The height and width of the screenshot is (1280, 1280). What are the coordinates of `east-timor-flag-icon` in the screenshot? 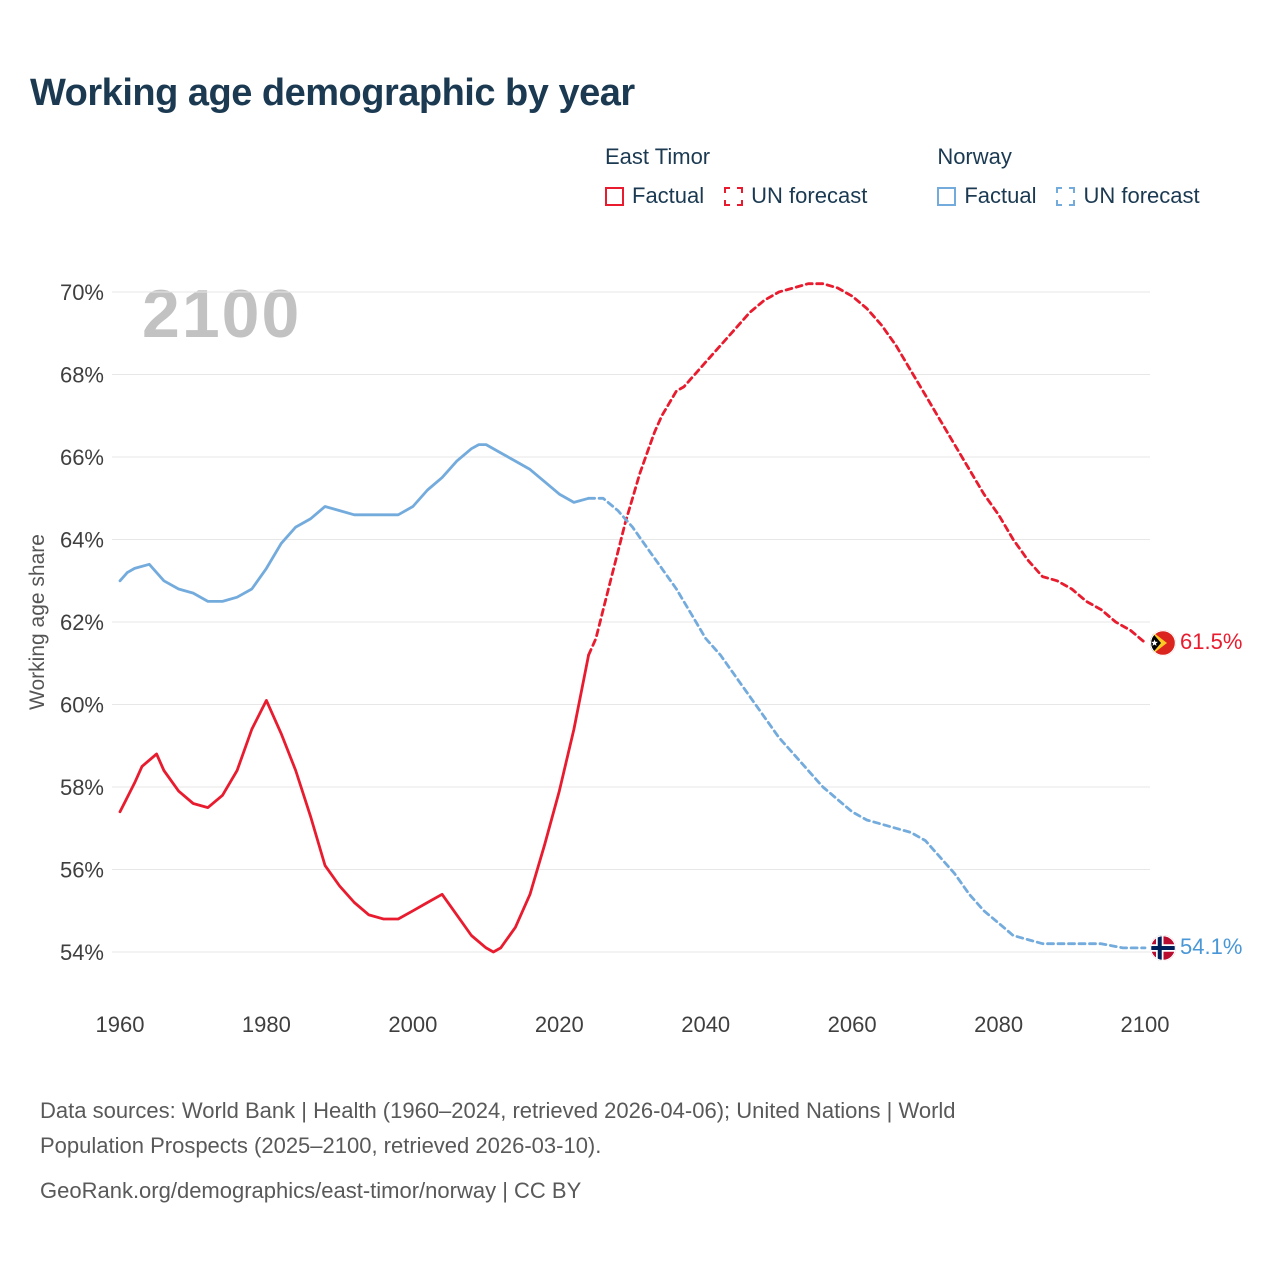 It's located at (1163, 642).